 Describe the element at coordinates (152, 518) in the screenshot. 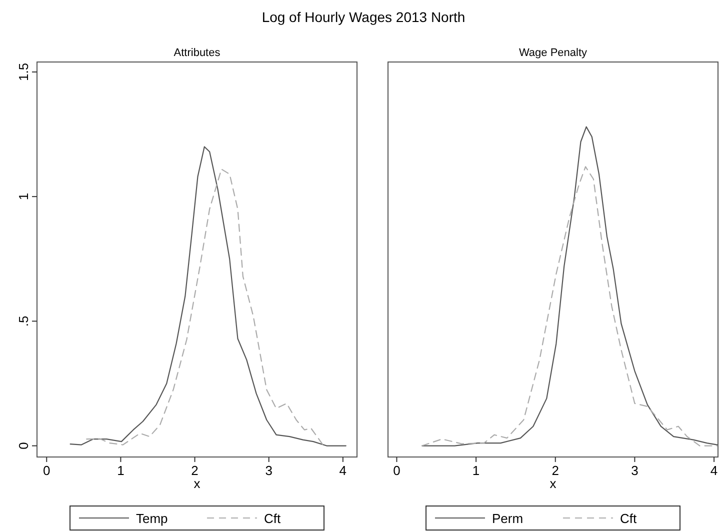

I see `legend-label: Temp` at that location.